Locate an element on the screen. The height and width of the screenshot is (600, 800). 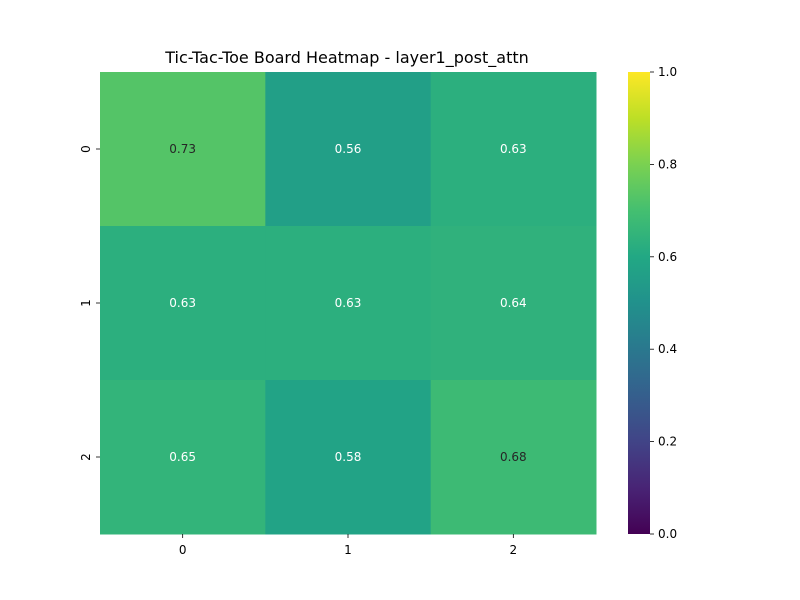
heatmap-cell-r1-c0 is located at coordinates (183, 303).